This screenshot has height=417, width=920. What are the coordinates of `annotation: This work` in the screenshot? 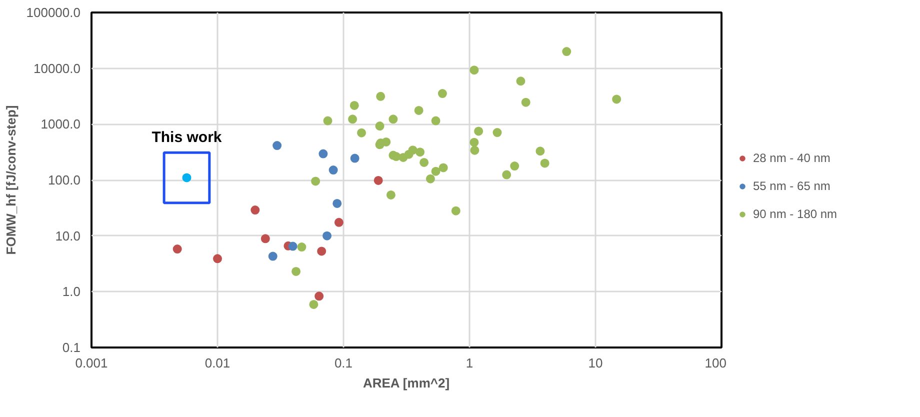 It's located at (187, 137).